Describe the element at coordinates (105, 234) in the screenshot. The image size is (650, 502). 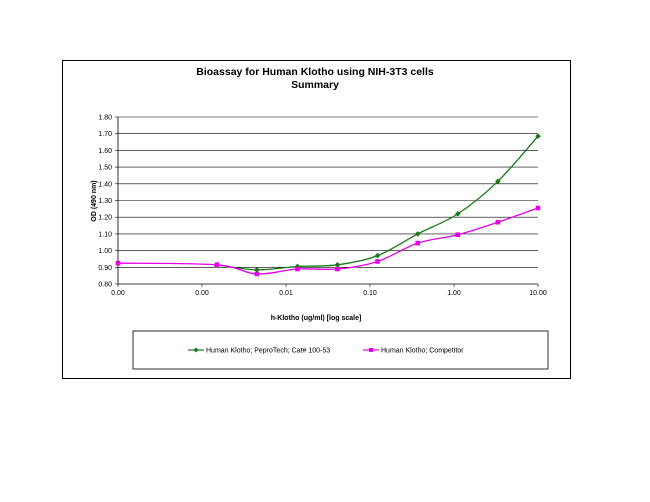
I see `y-tick-label: 1.10` at that location.